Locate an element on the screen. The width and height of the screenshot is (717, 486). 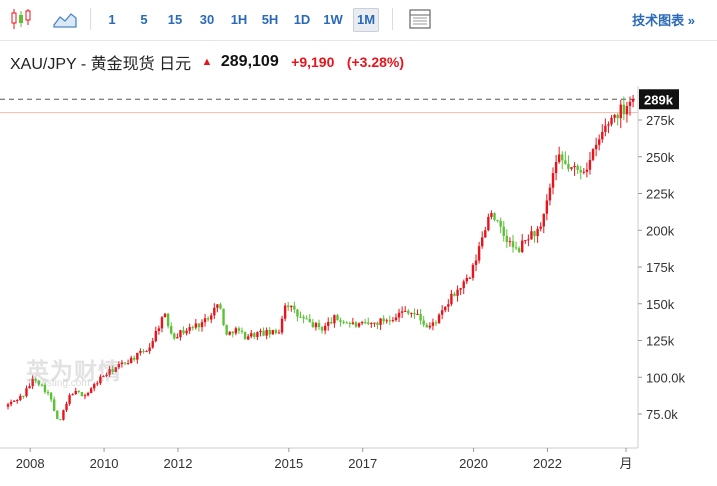
interval-1w: 1W is located at coordinates (333, 19).